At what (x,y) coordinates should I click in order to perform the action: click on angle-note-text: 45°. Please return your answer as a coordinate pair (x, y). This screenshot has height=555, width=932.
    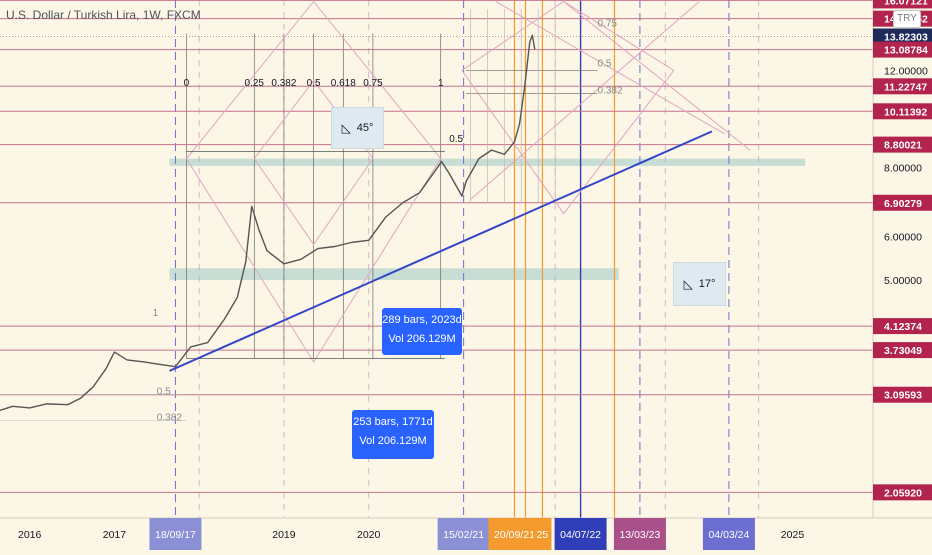
    Looking at the image, I should click on (365, 128).